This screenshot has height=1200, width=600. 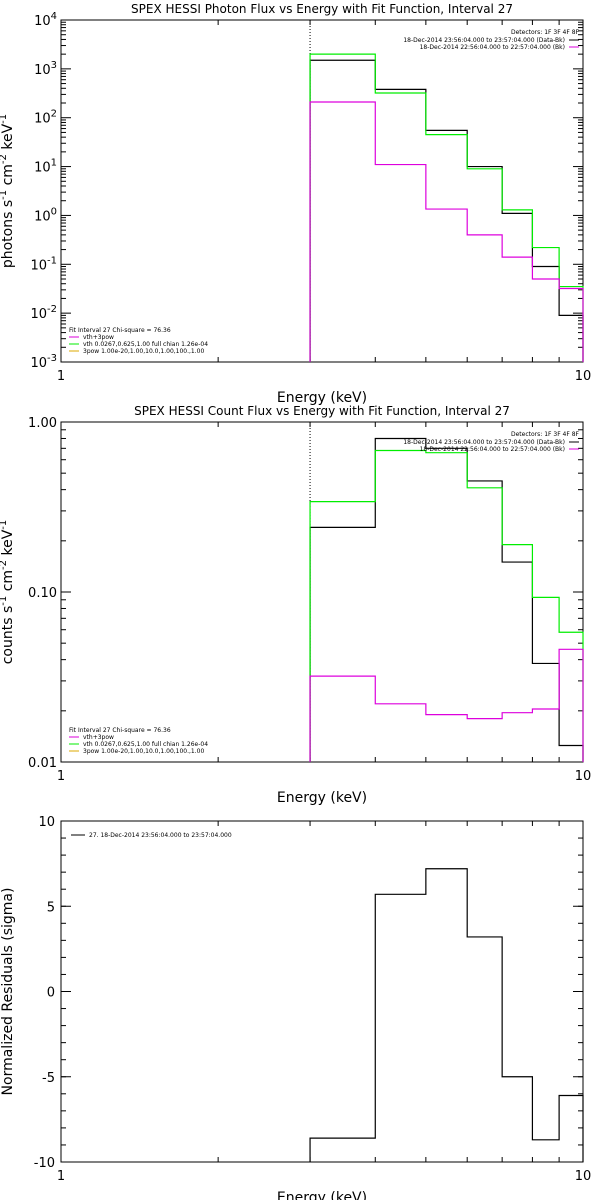 I want to click on y-tick-base: 1.00, so click(x=42, y=423).